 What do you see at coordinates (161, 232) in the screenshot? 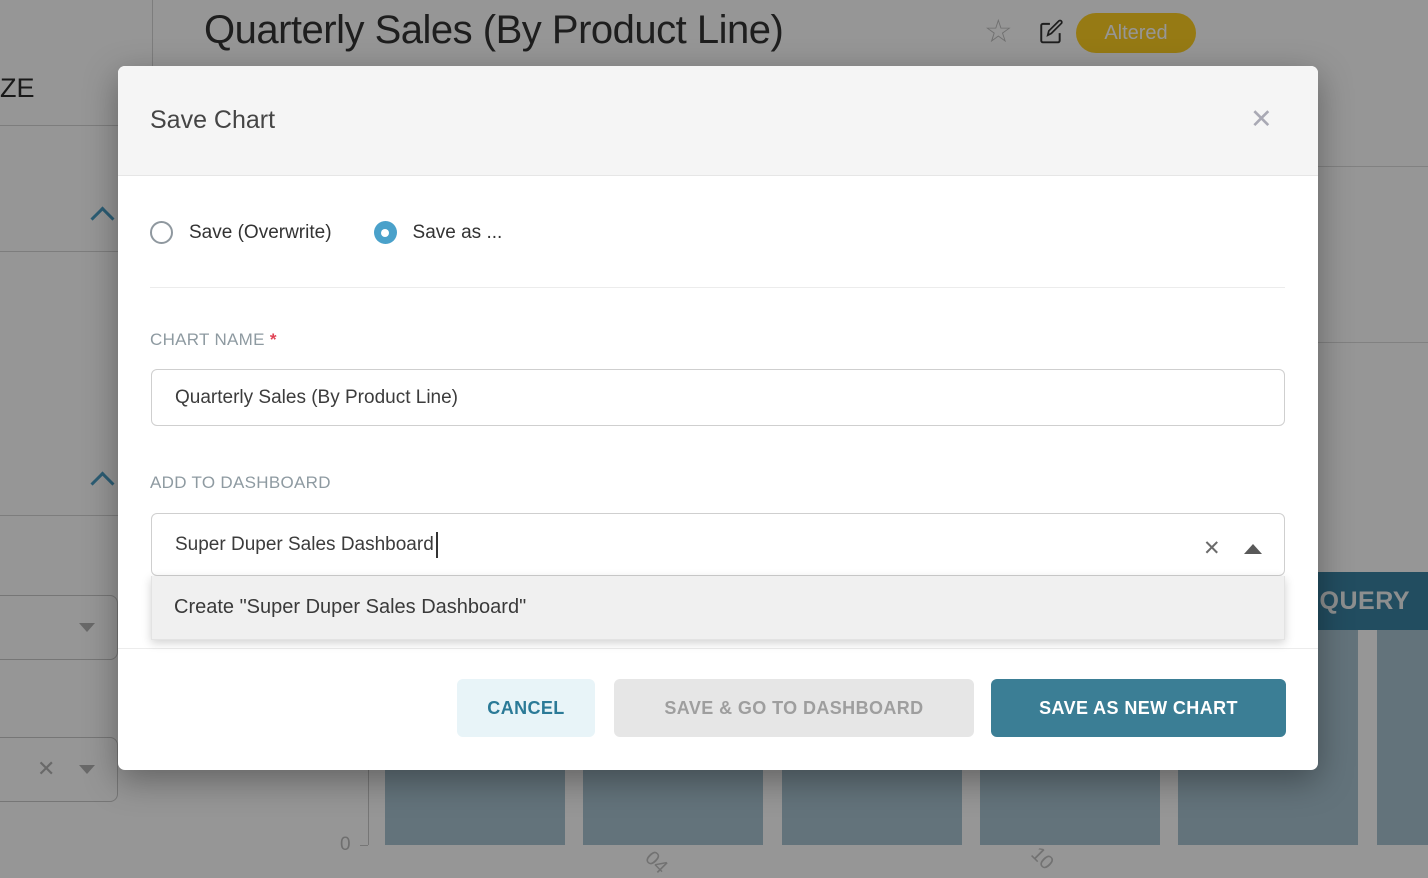
I see `radio-save-overwrite` at bounding box center [161, 232].